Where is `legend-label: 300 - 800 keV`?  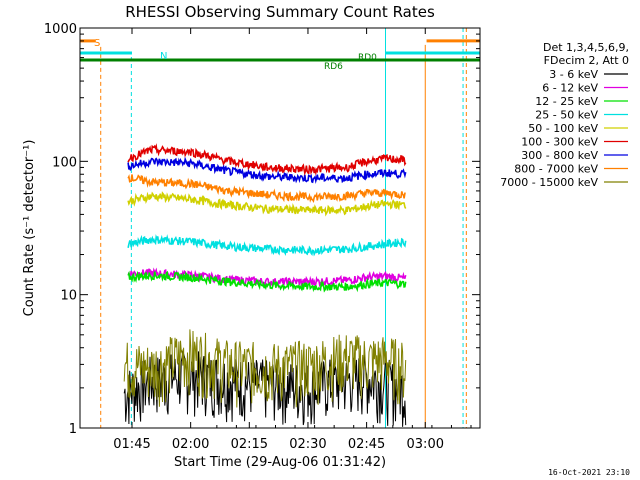
legend-label: 300 - 800 keV is located at coordinates (559, 155).